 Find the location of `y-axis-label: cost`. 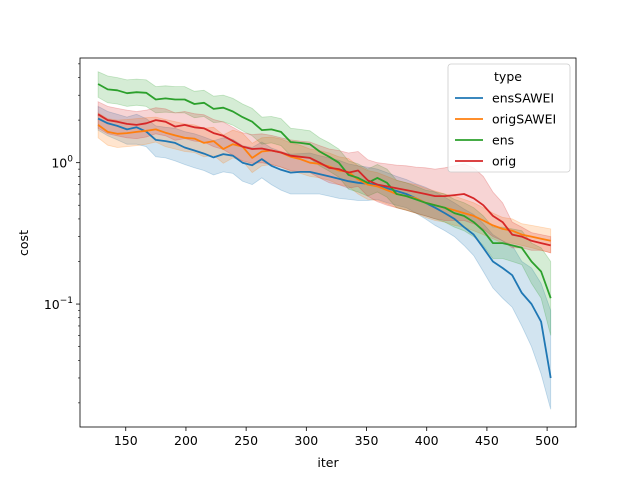

y-axis-label: cost is located at coordinates (23, 243).